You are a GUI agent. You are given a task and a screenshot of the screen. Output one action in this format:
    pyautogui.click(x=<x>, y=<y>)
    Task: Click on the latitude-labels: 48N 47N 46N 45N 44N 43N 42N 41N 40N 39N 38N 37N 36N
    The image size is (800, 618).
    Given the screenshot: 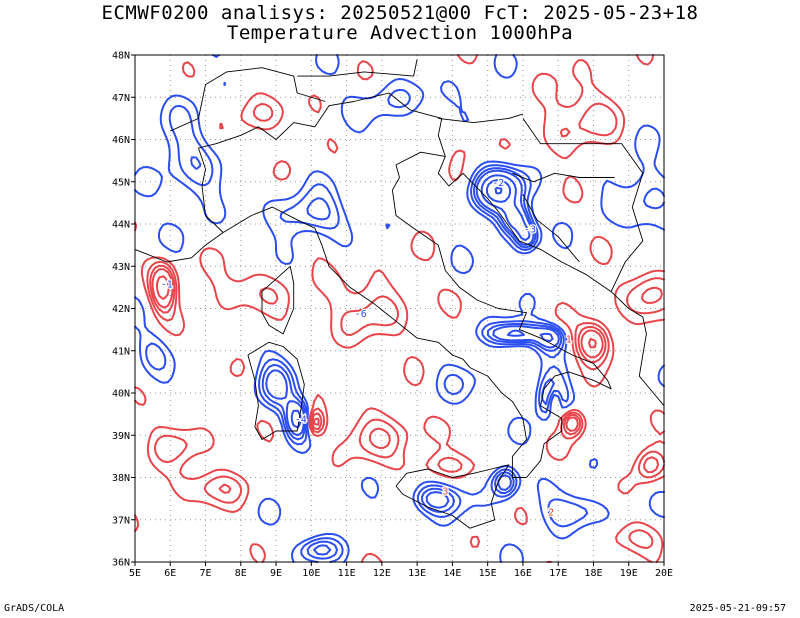 What is the action you would take?
    pyautogui.click(x=123, y=310)
    